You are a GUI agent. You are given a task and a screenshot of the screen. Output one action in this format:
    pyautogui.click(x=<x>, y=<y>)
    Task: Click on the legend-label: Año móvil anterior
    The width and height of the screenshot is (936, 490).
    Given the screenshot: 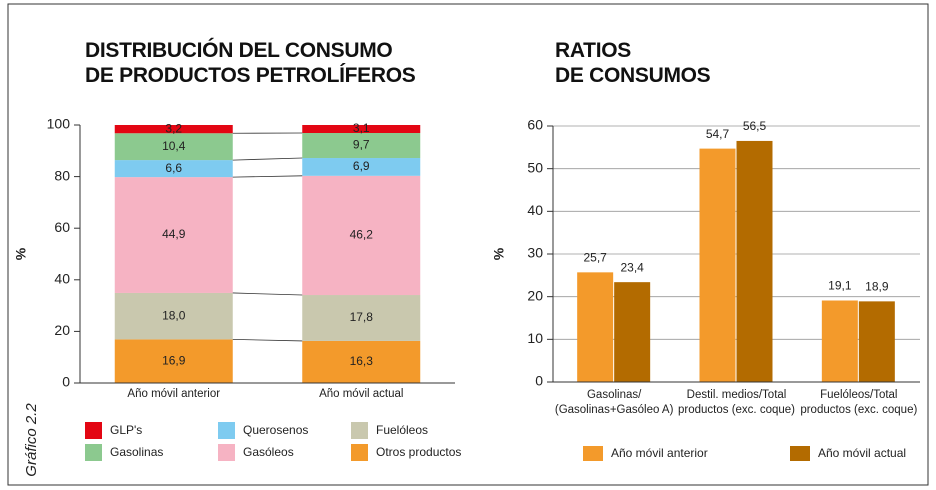 What is the action you would take?
    pyautogui.click(x=659, y=453)
    